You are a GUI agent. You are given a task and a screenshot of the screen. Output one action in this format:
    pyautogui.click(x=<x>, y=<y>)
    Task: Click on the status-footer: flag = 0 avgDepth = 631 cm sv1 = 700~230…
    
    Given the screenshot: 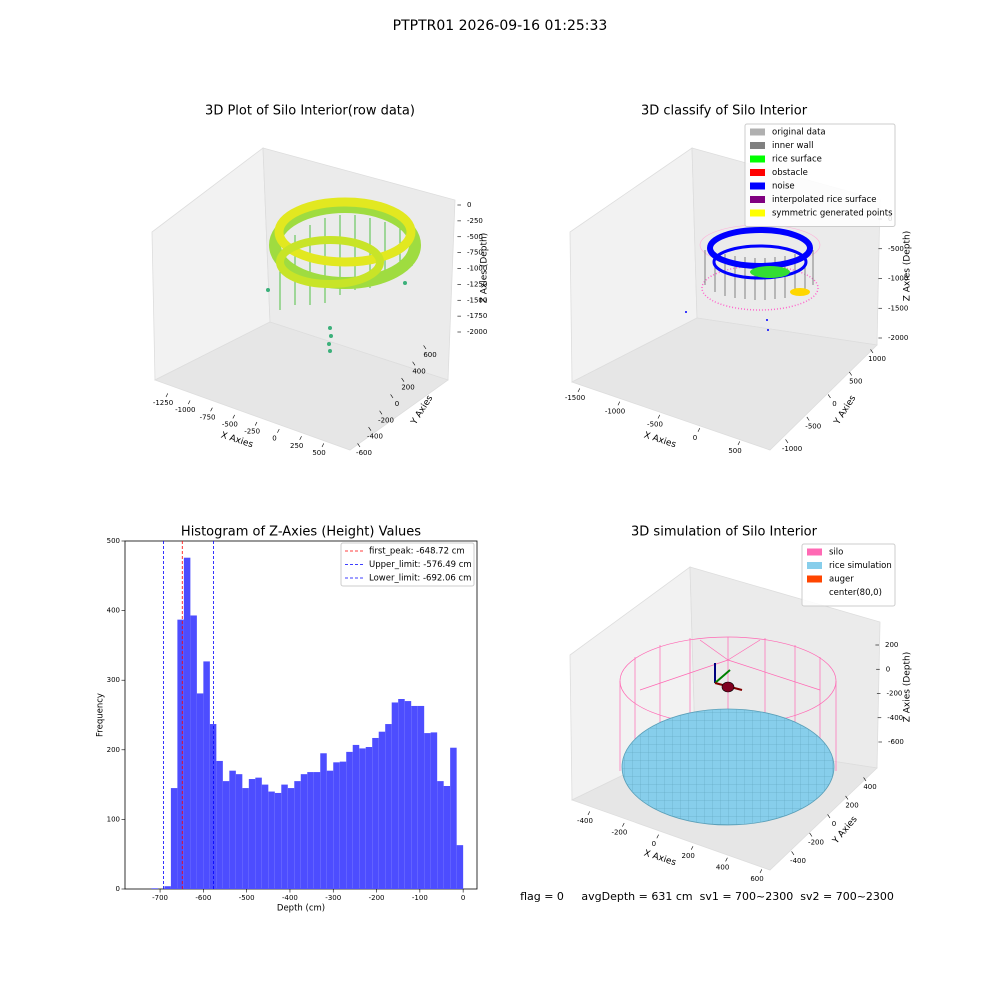 What is the action you would take?
    pyautogui.click(x=707, y=896)
    